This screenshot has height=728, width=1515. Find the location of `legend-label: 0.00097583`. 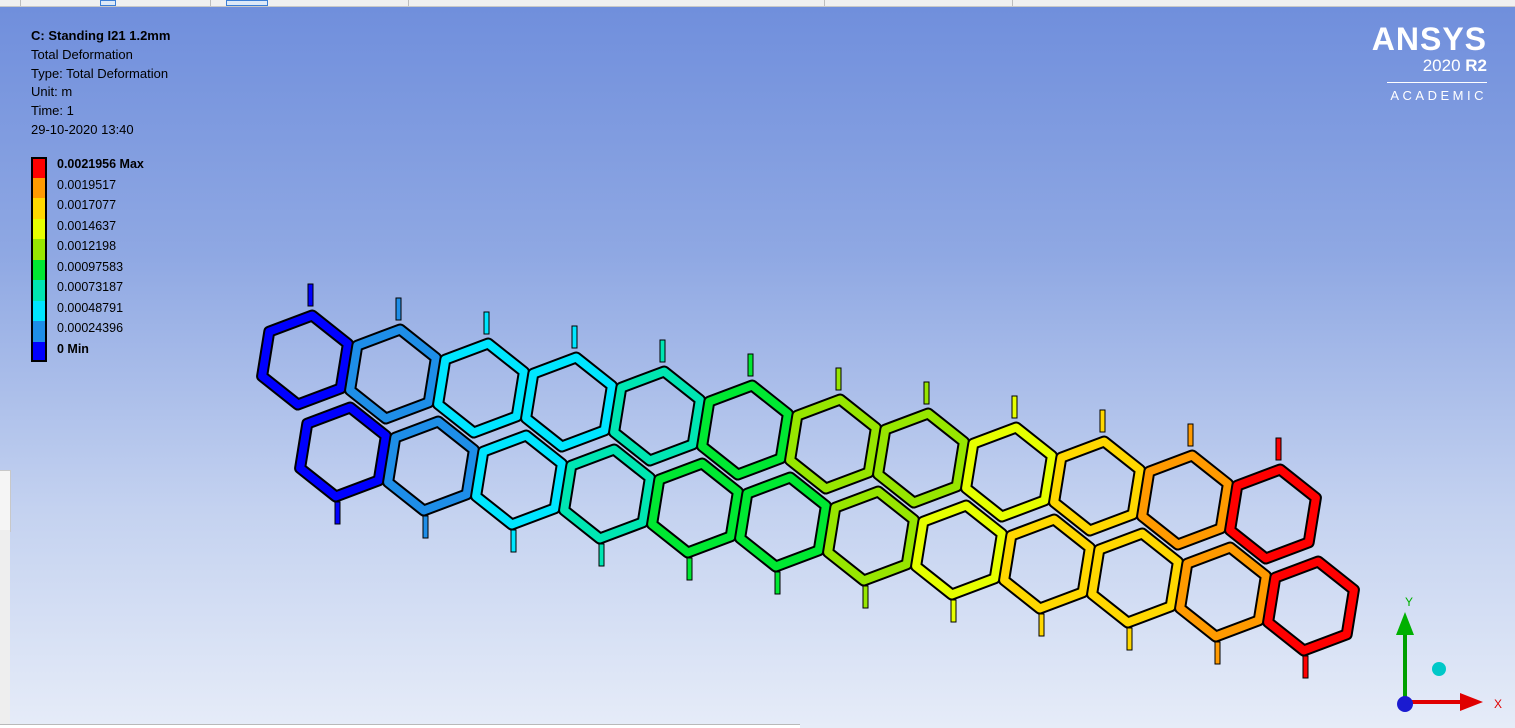

legend-label: 0.00097583 is located at coordinates (90, 266).